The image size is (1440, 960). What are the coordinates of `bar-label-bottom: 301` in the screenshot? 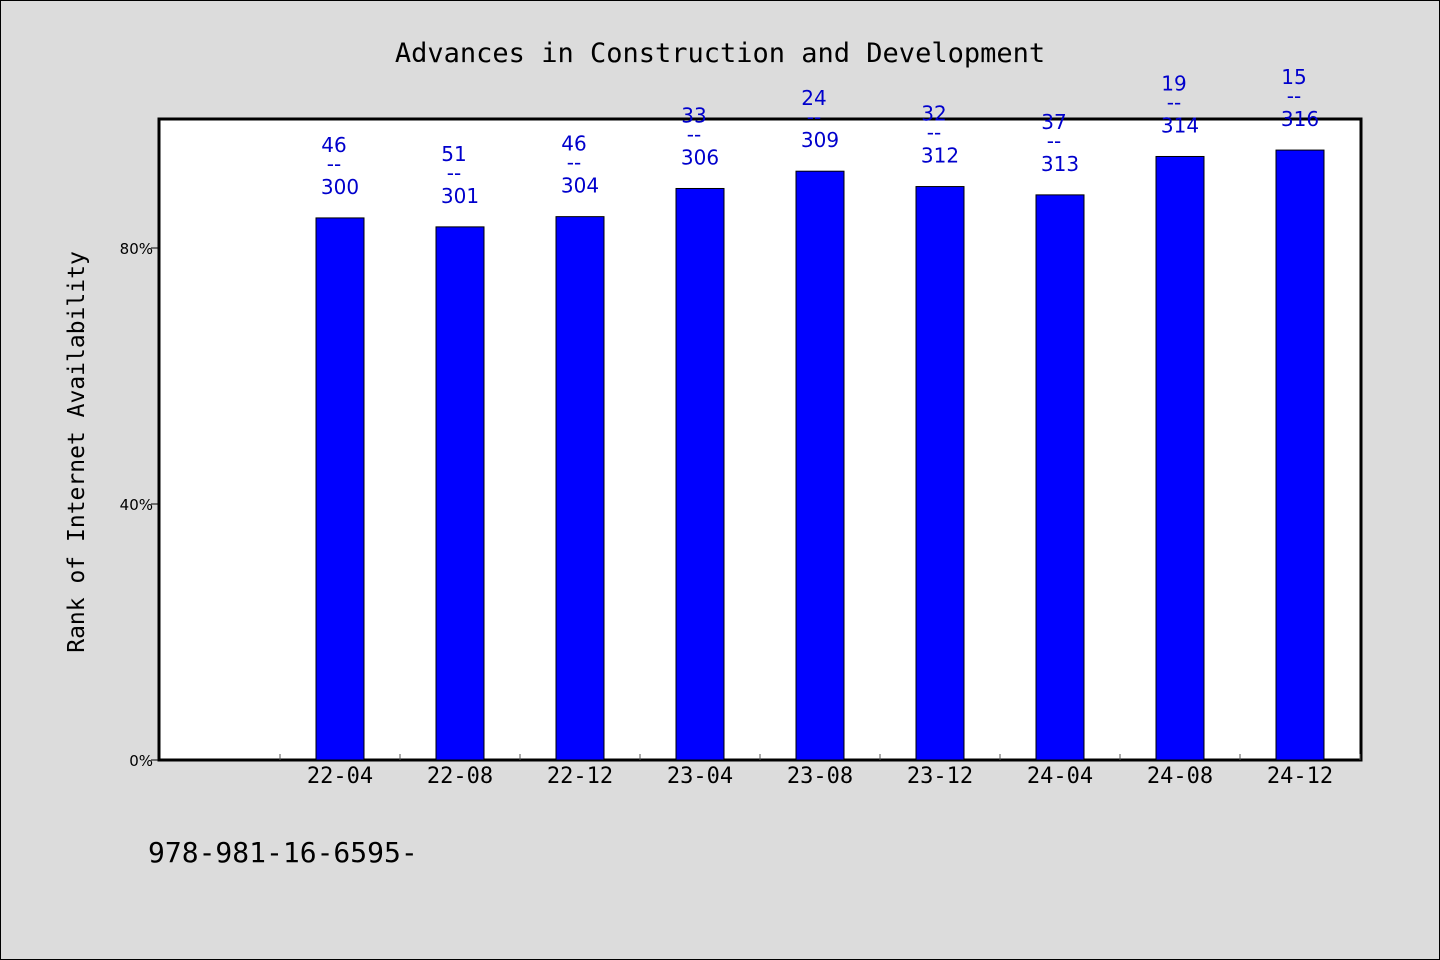 It's located at (460, 196).